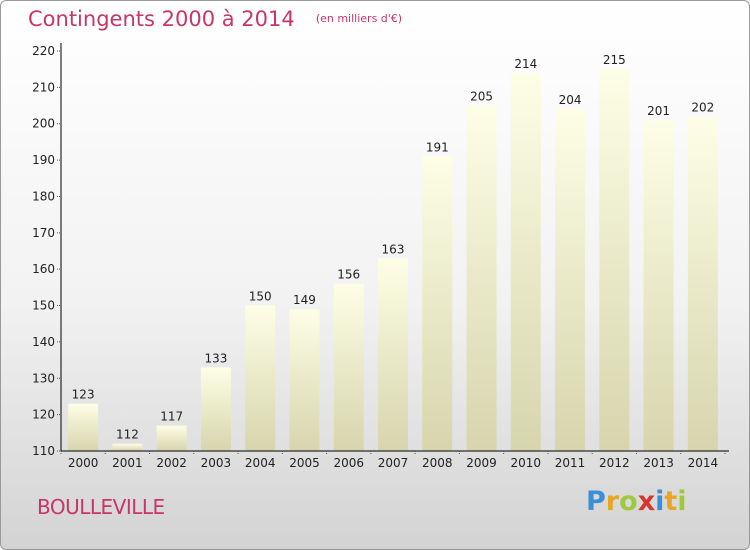 The image size is (750, 550). What do you see at coordinates (260, 463) in the screenshot?
I see `x-tick-label: 2004` at bounding box center [260, 463].